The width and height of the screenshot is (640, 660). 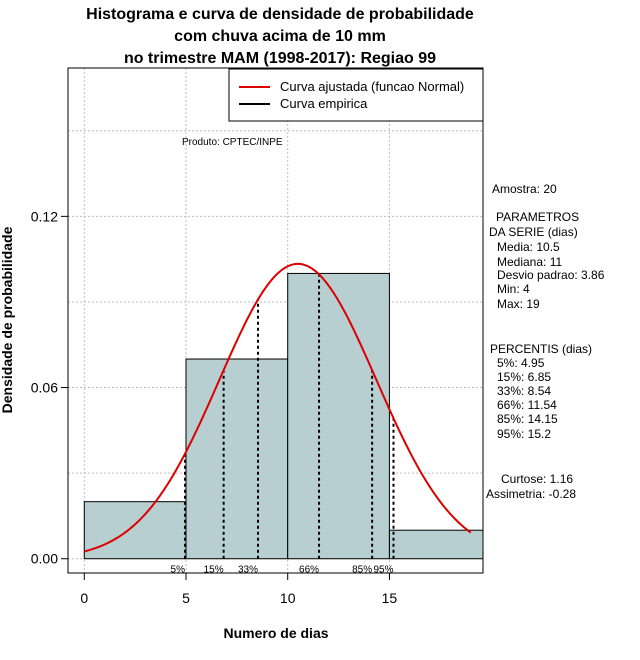 I want to click on y-tick-label: 0.12, so click(x=44, y=216).